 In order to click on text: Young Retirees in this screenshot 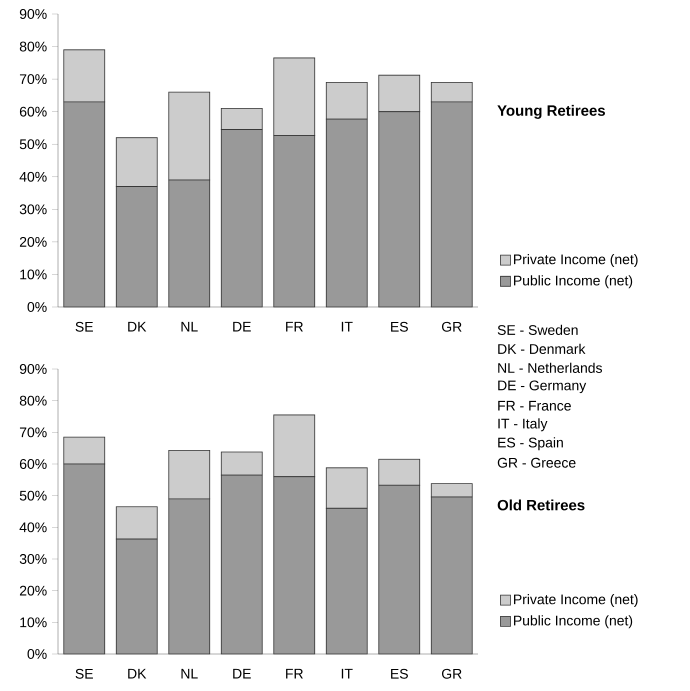, I will do `click(551, 111)`.